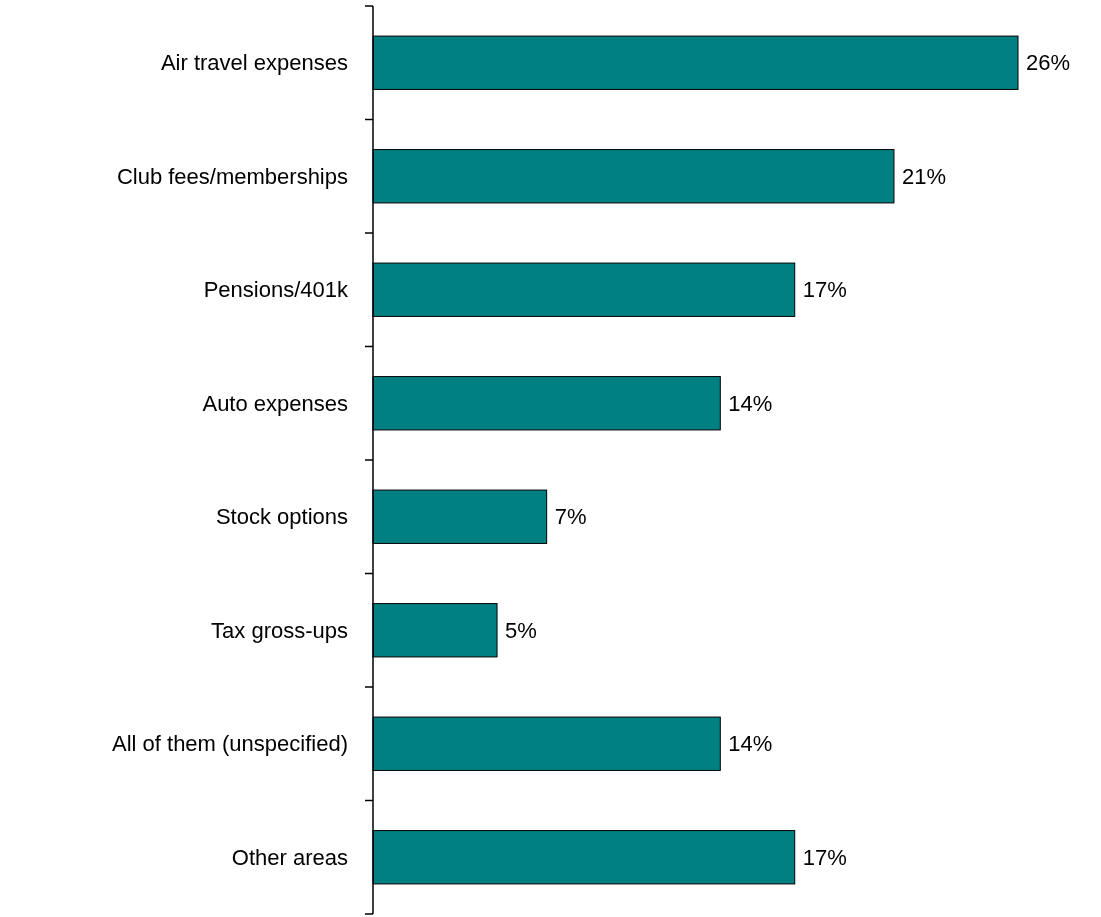  Describe the element at coordinates (281, 517) in the screenshot. I see `y-tick-label: Stock options` at that location.